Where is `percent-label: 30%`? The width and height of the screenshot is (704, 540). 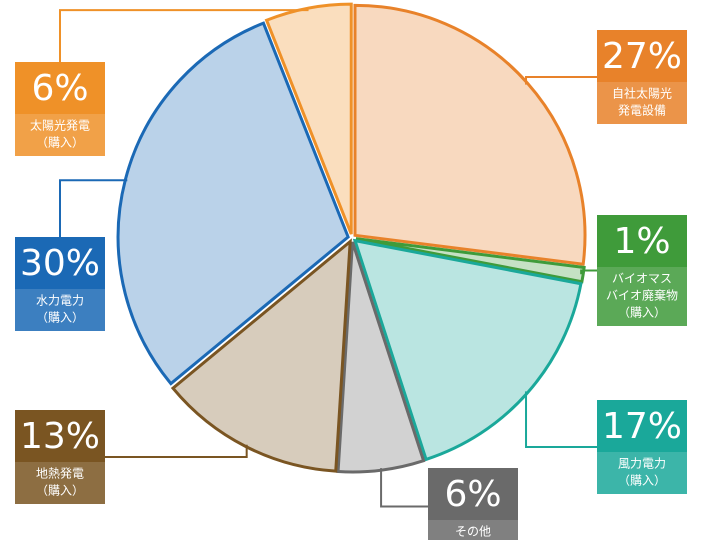
percent-label: 30% is located at coordinates (60, 263).